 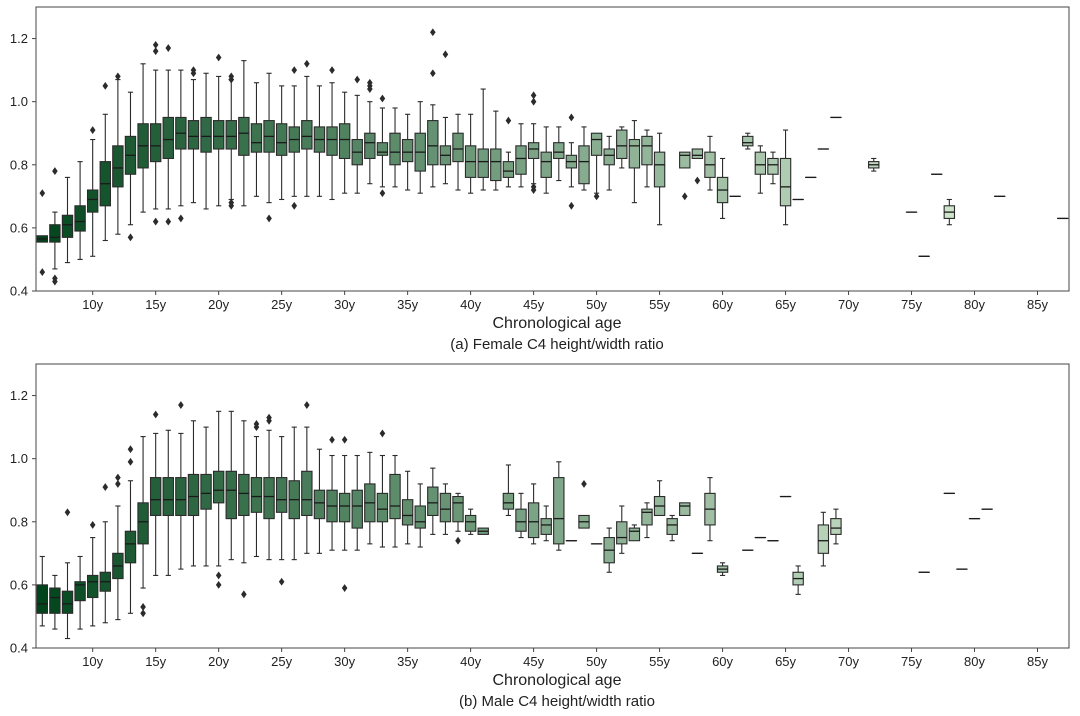 What do you see at coordinates (19, 584) in the screenshot?
I see `y-tick-label: 0.6` at bounding box center [19, 584].